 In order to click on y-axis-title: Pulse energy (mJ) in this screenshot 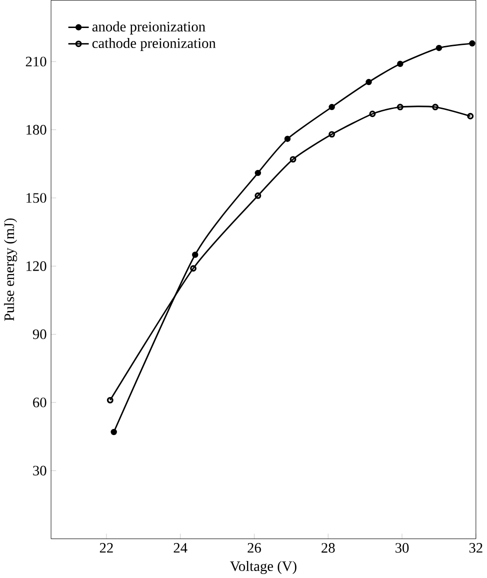, I will do `click(11, 269)`.